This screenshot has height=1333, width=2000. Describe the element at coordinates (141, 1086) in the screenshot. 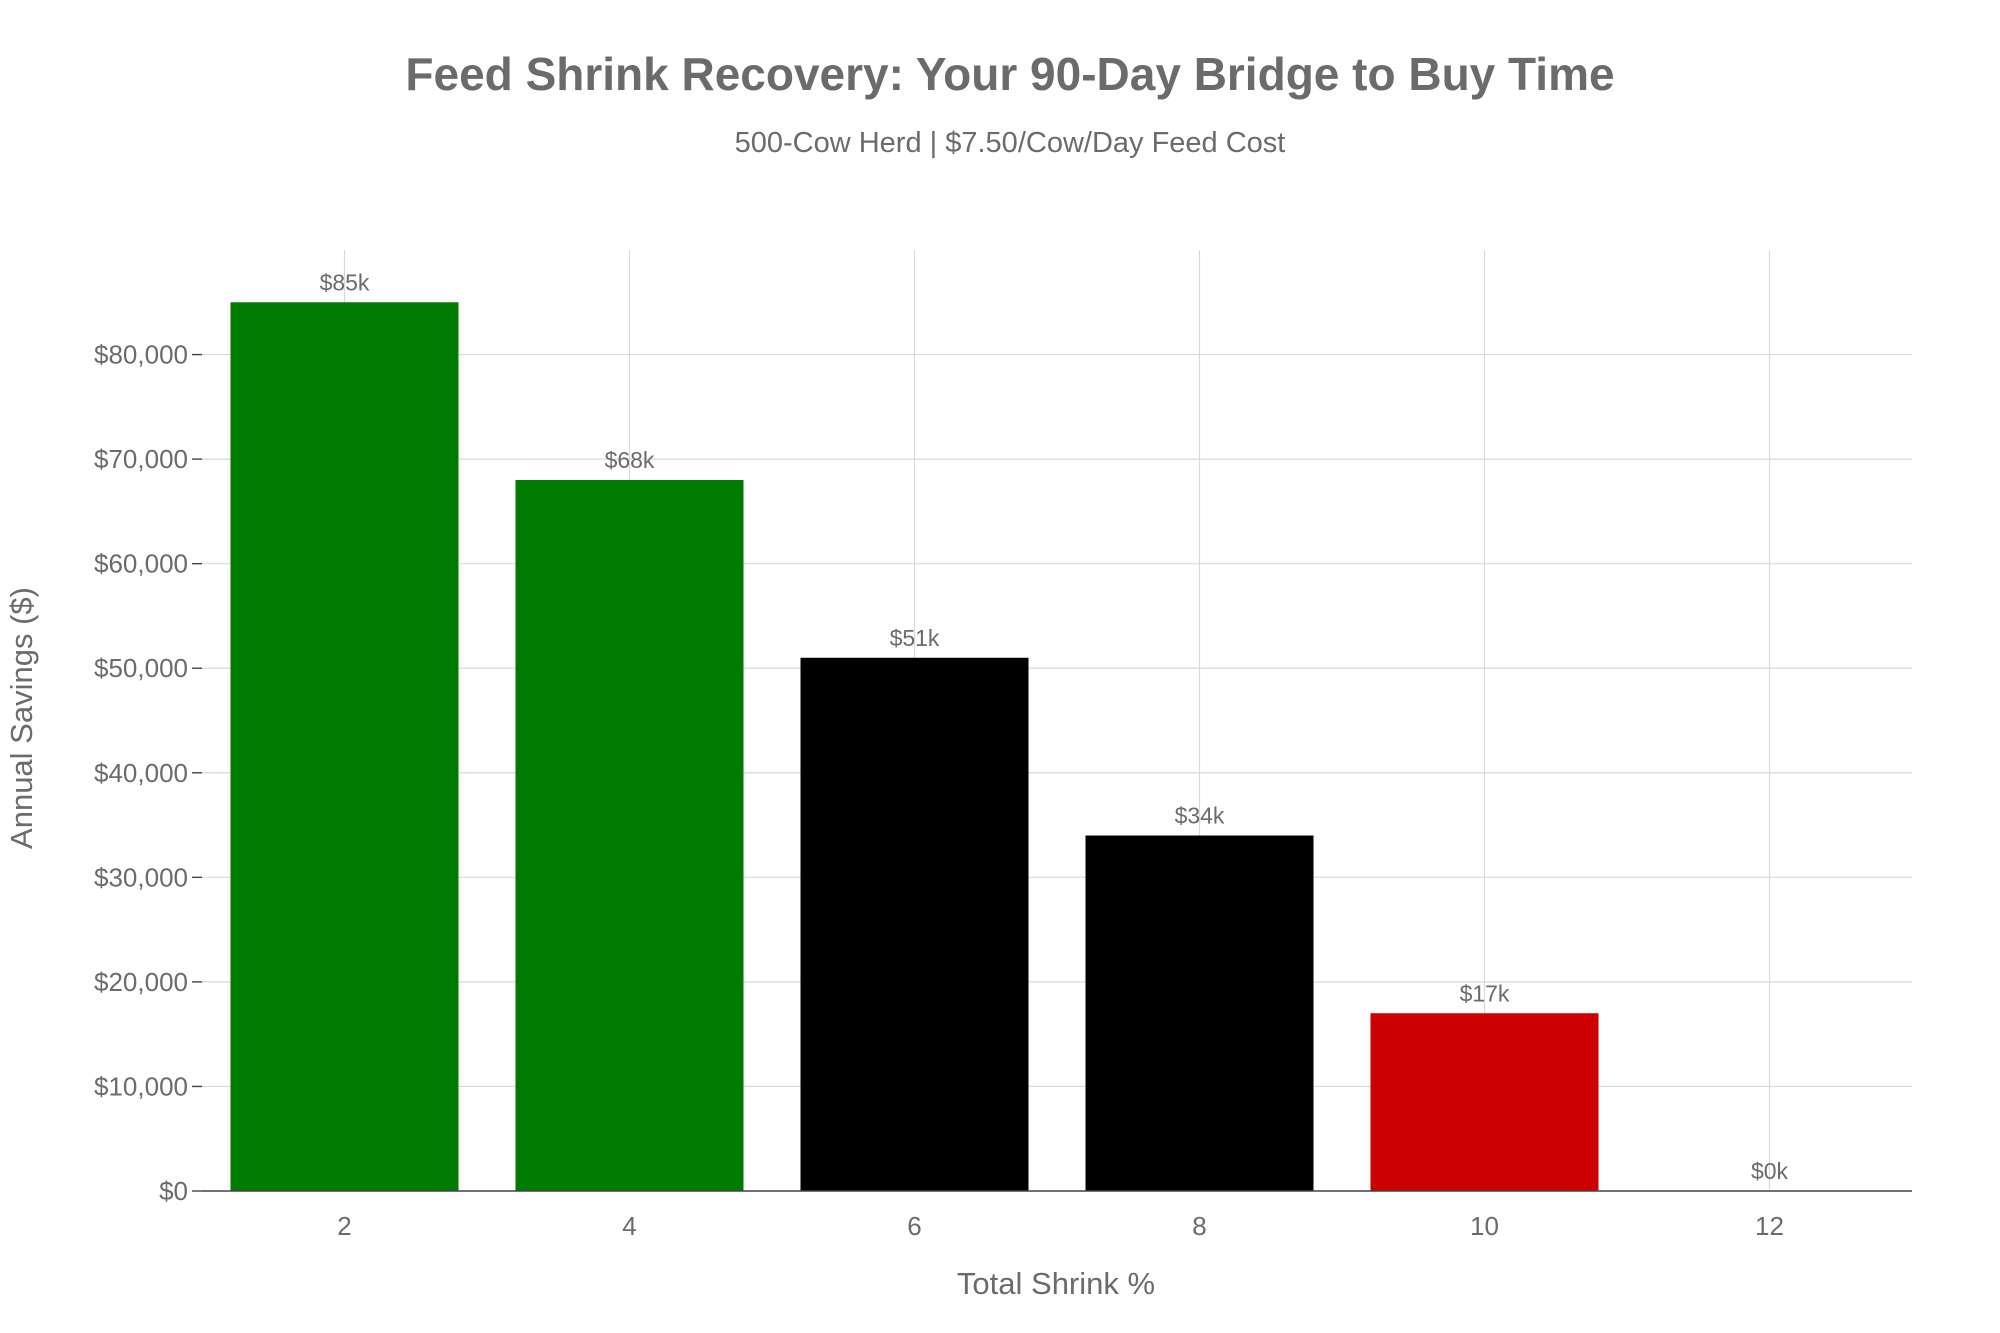

I see `y-tick-label: $10,000` at that location.